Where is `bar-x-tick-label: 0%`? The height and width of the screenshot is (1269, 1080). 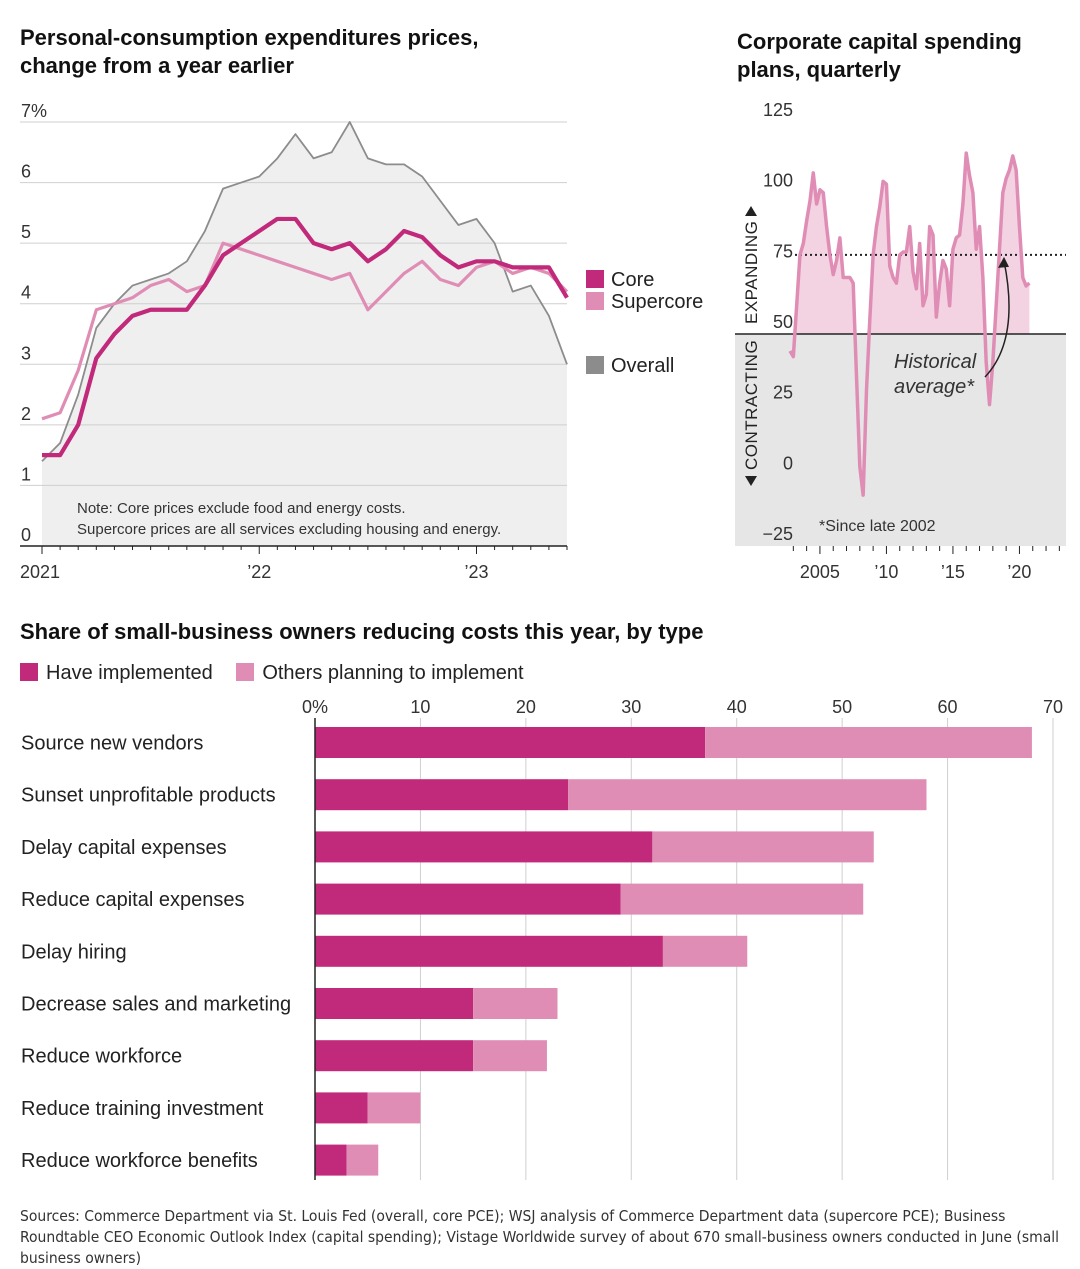
bar-x-tick-label: 0% is located at coordinates (315, 707).